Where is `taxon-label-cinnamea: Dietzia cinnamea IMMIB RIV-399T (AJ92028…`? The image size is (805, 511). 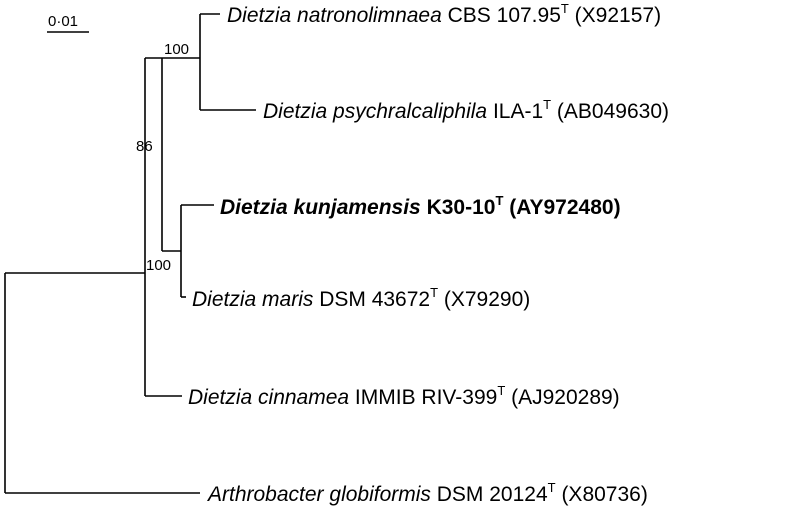
taxon-label-cinnamea: Dietzia cinnamea IMMIB RIV-399T (AJ92028… is located at coordinates (404, 396).